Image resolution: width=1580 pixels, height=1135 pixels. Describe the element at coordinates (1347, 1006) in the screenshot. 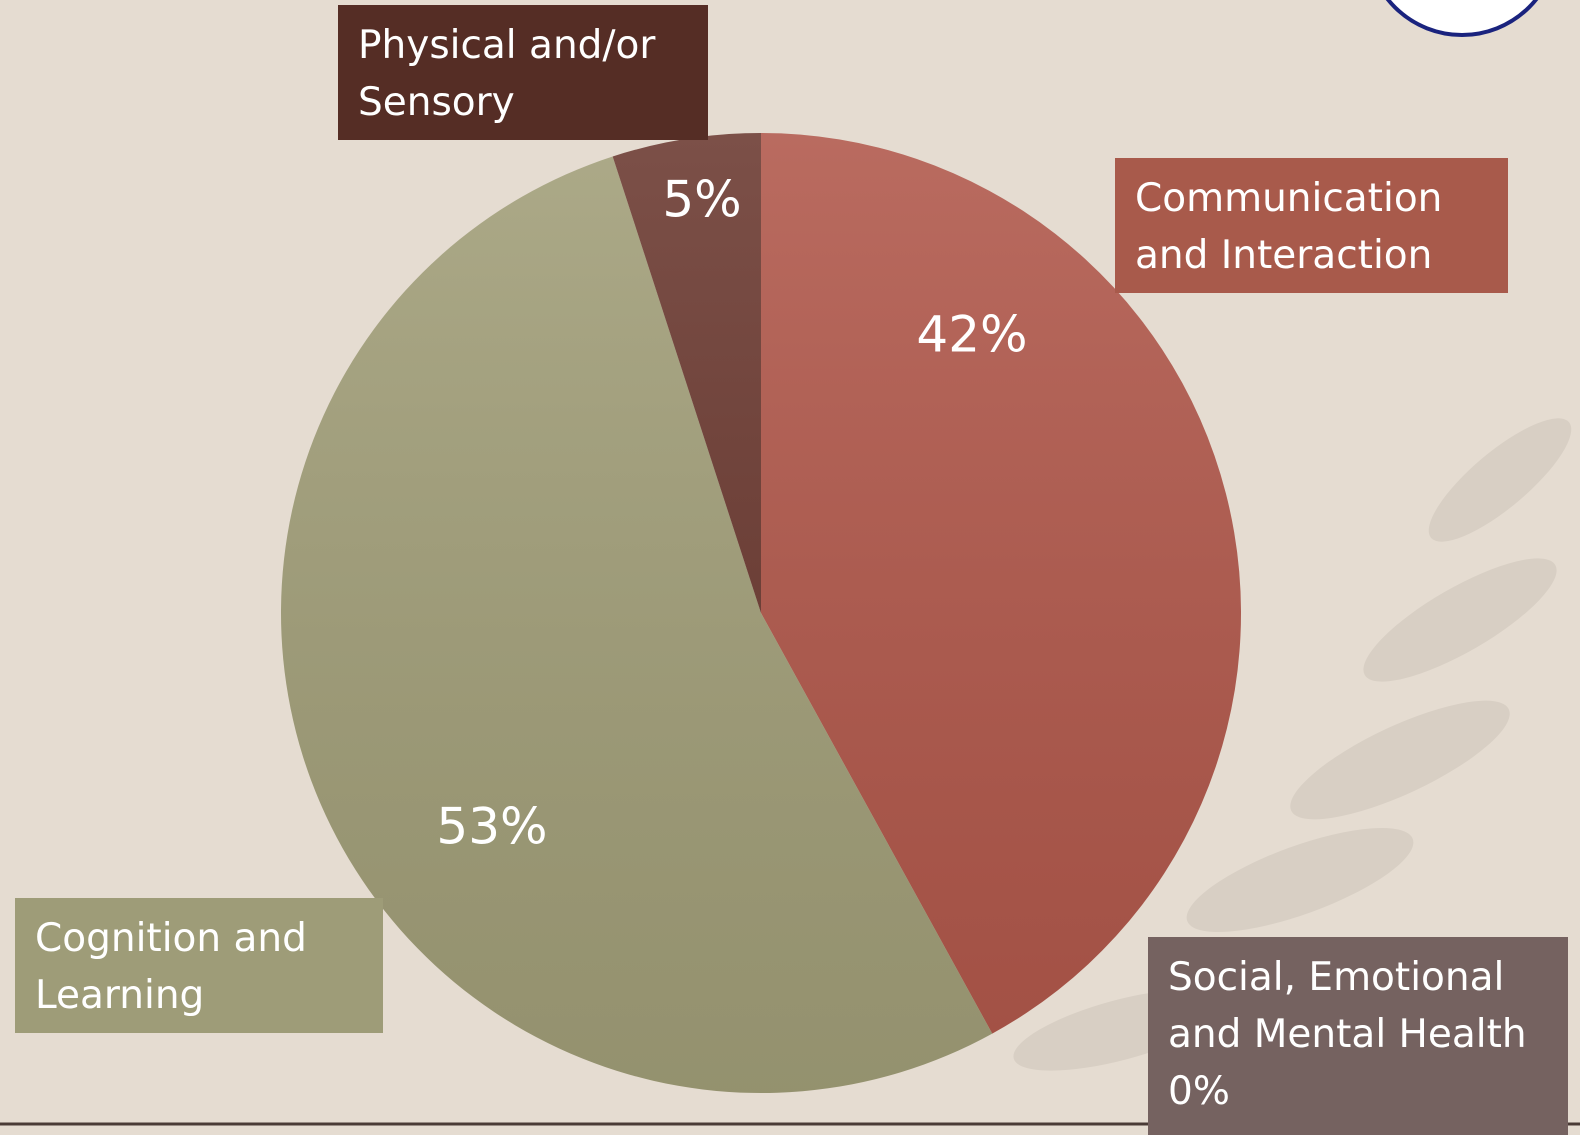

I see `category-label: Social, Emotional and Mental Health` at that location.